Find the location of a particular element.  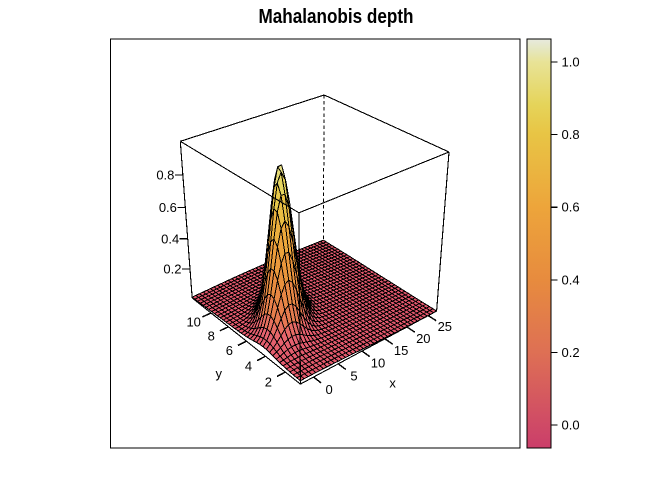

svg-text: Mahalanobis depth is located at coordinates (336, 17).